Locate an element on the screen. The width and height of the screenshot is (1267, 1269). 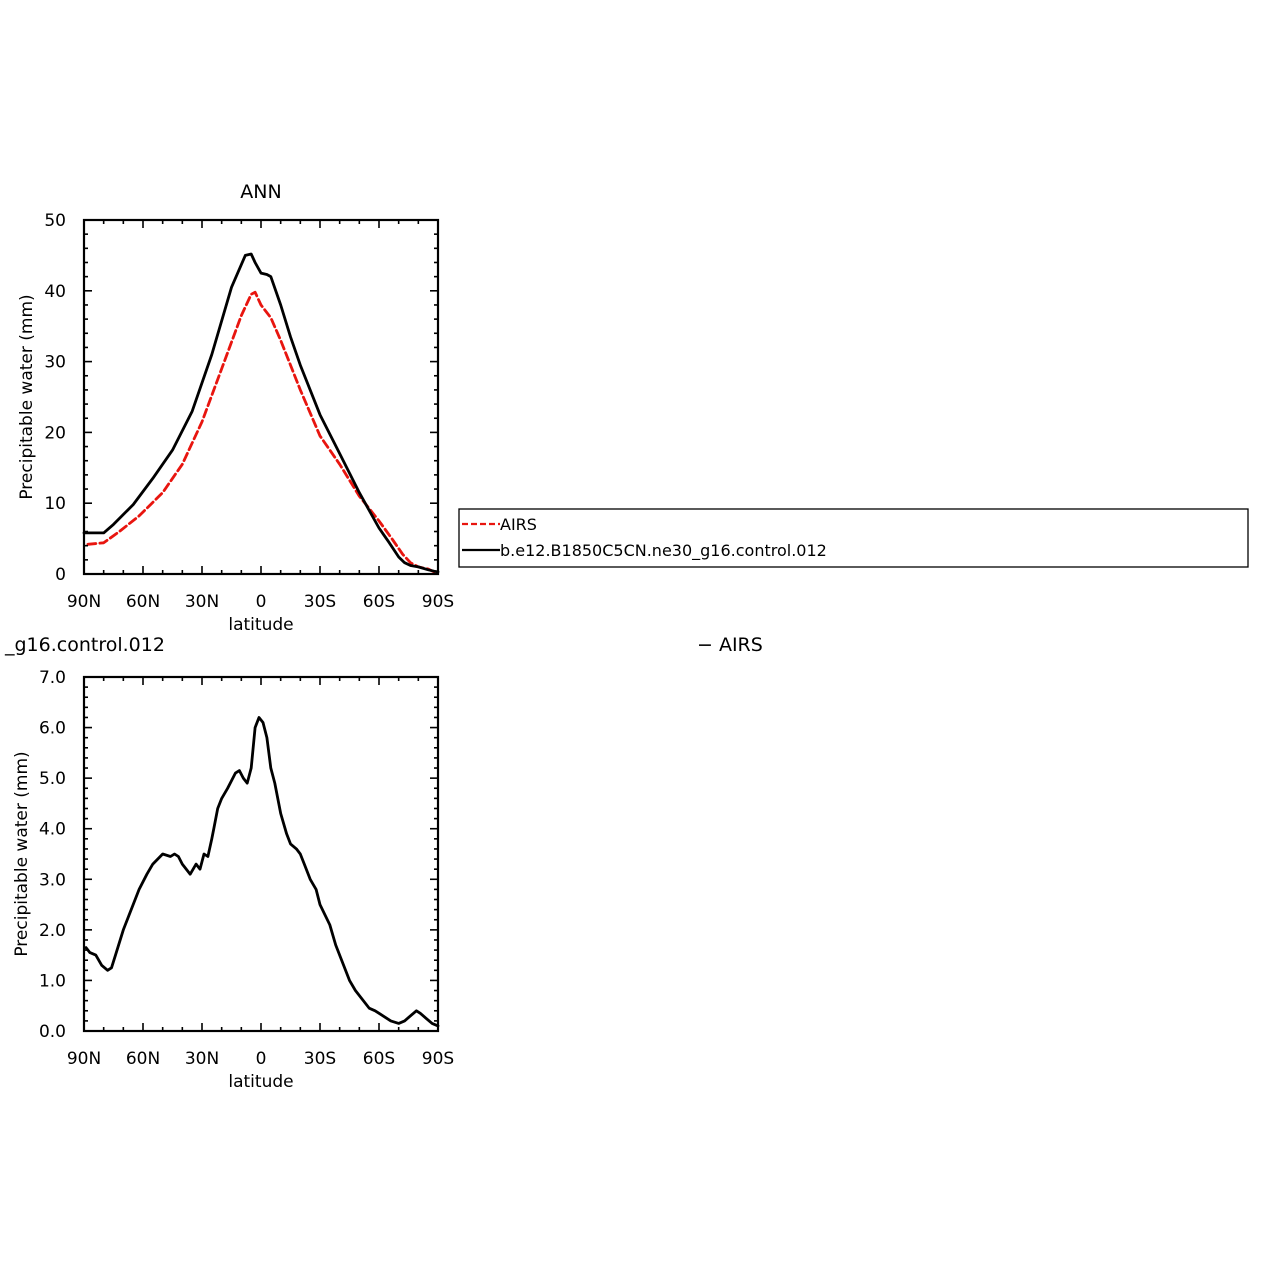
y-tick-label: 0 is located at coordinates (60, 575).